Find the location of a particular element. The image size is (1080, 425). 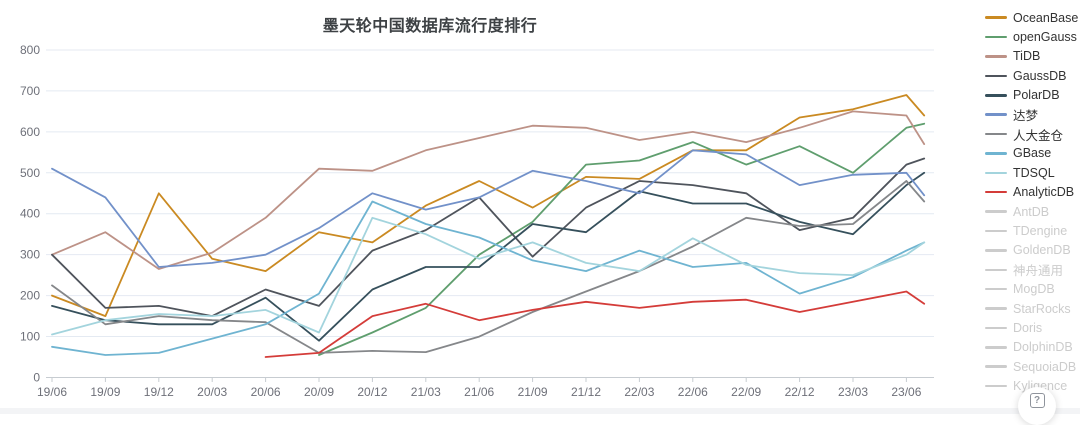

legend-item-TDengine: TDengine is located at coordinates (1032, 230).